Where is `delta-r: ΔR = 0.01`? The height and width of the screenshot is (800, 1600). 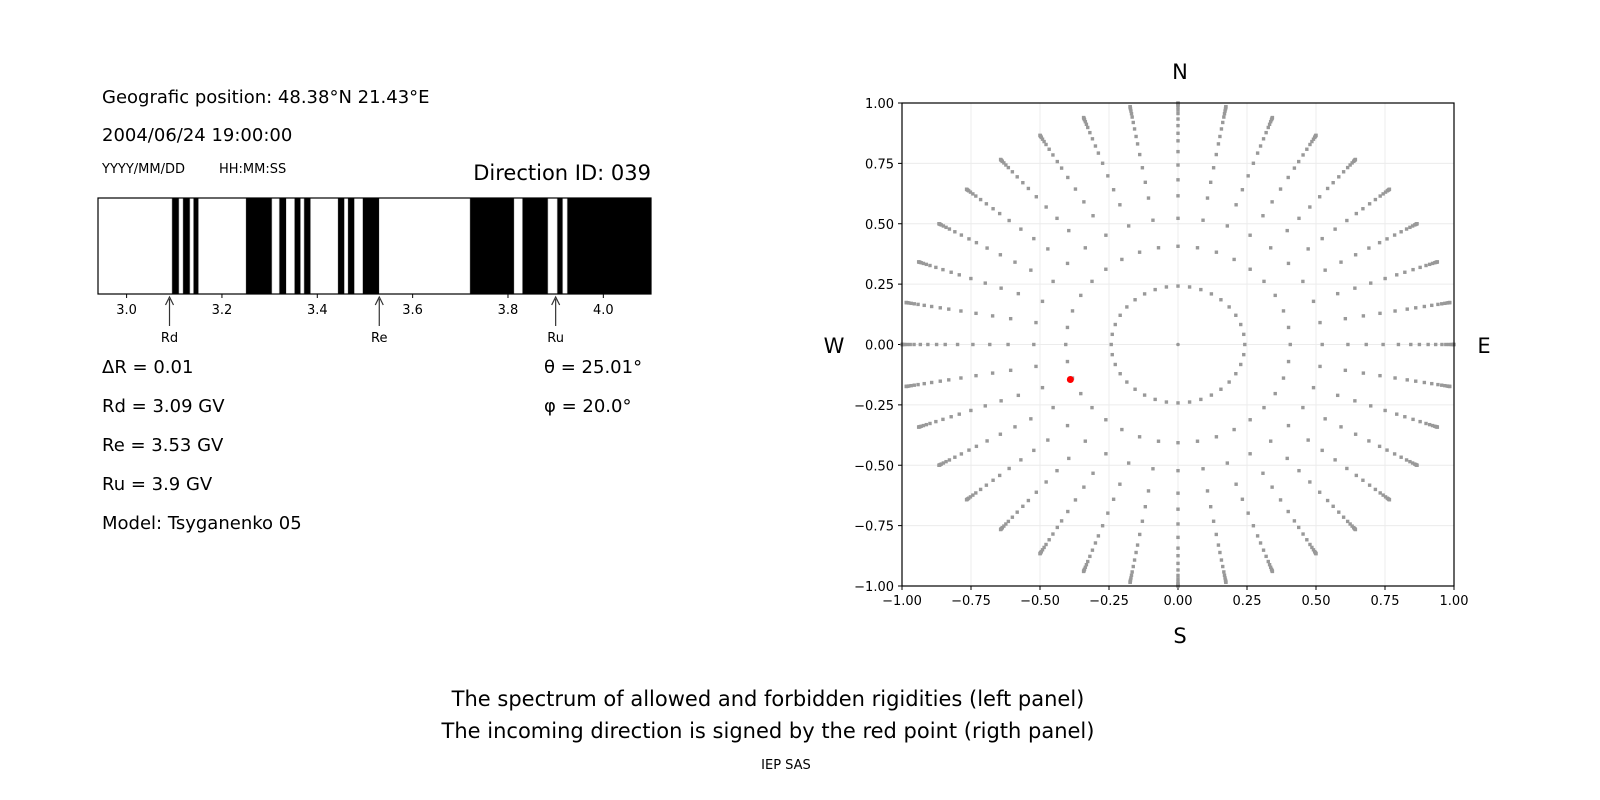
delta-r: ΔR = 0.01 is located at coordinates (147, 367).